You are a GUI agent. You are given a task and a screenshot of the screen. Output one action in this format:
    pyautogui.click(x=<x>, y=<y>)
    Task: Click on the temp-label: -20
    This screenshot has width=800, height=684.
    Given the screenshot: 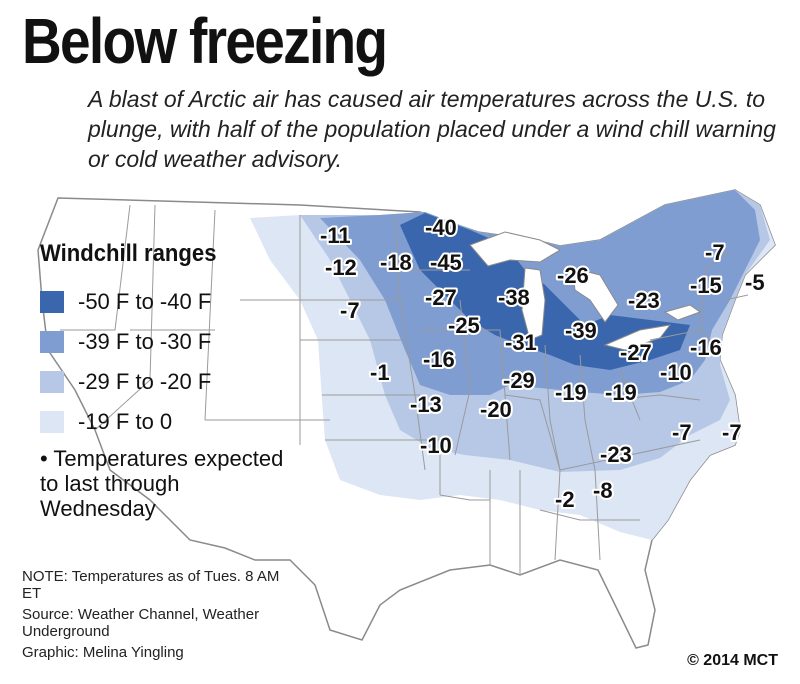 What is the action you would take?
    pyautogui.click(x=496, y=409)
    